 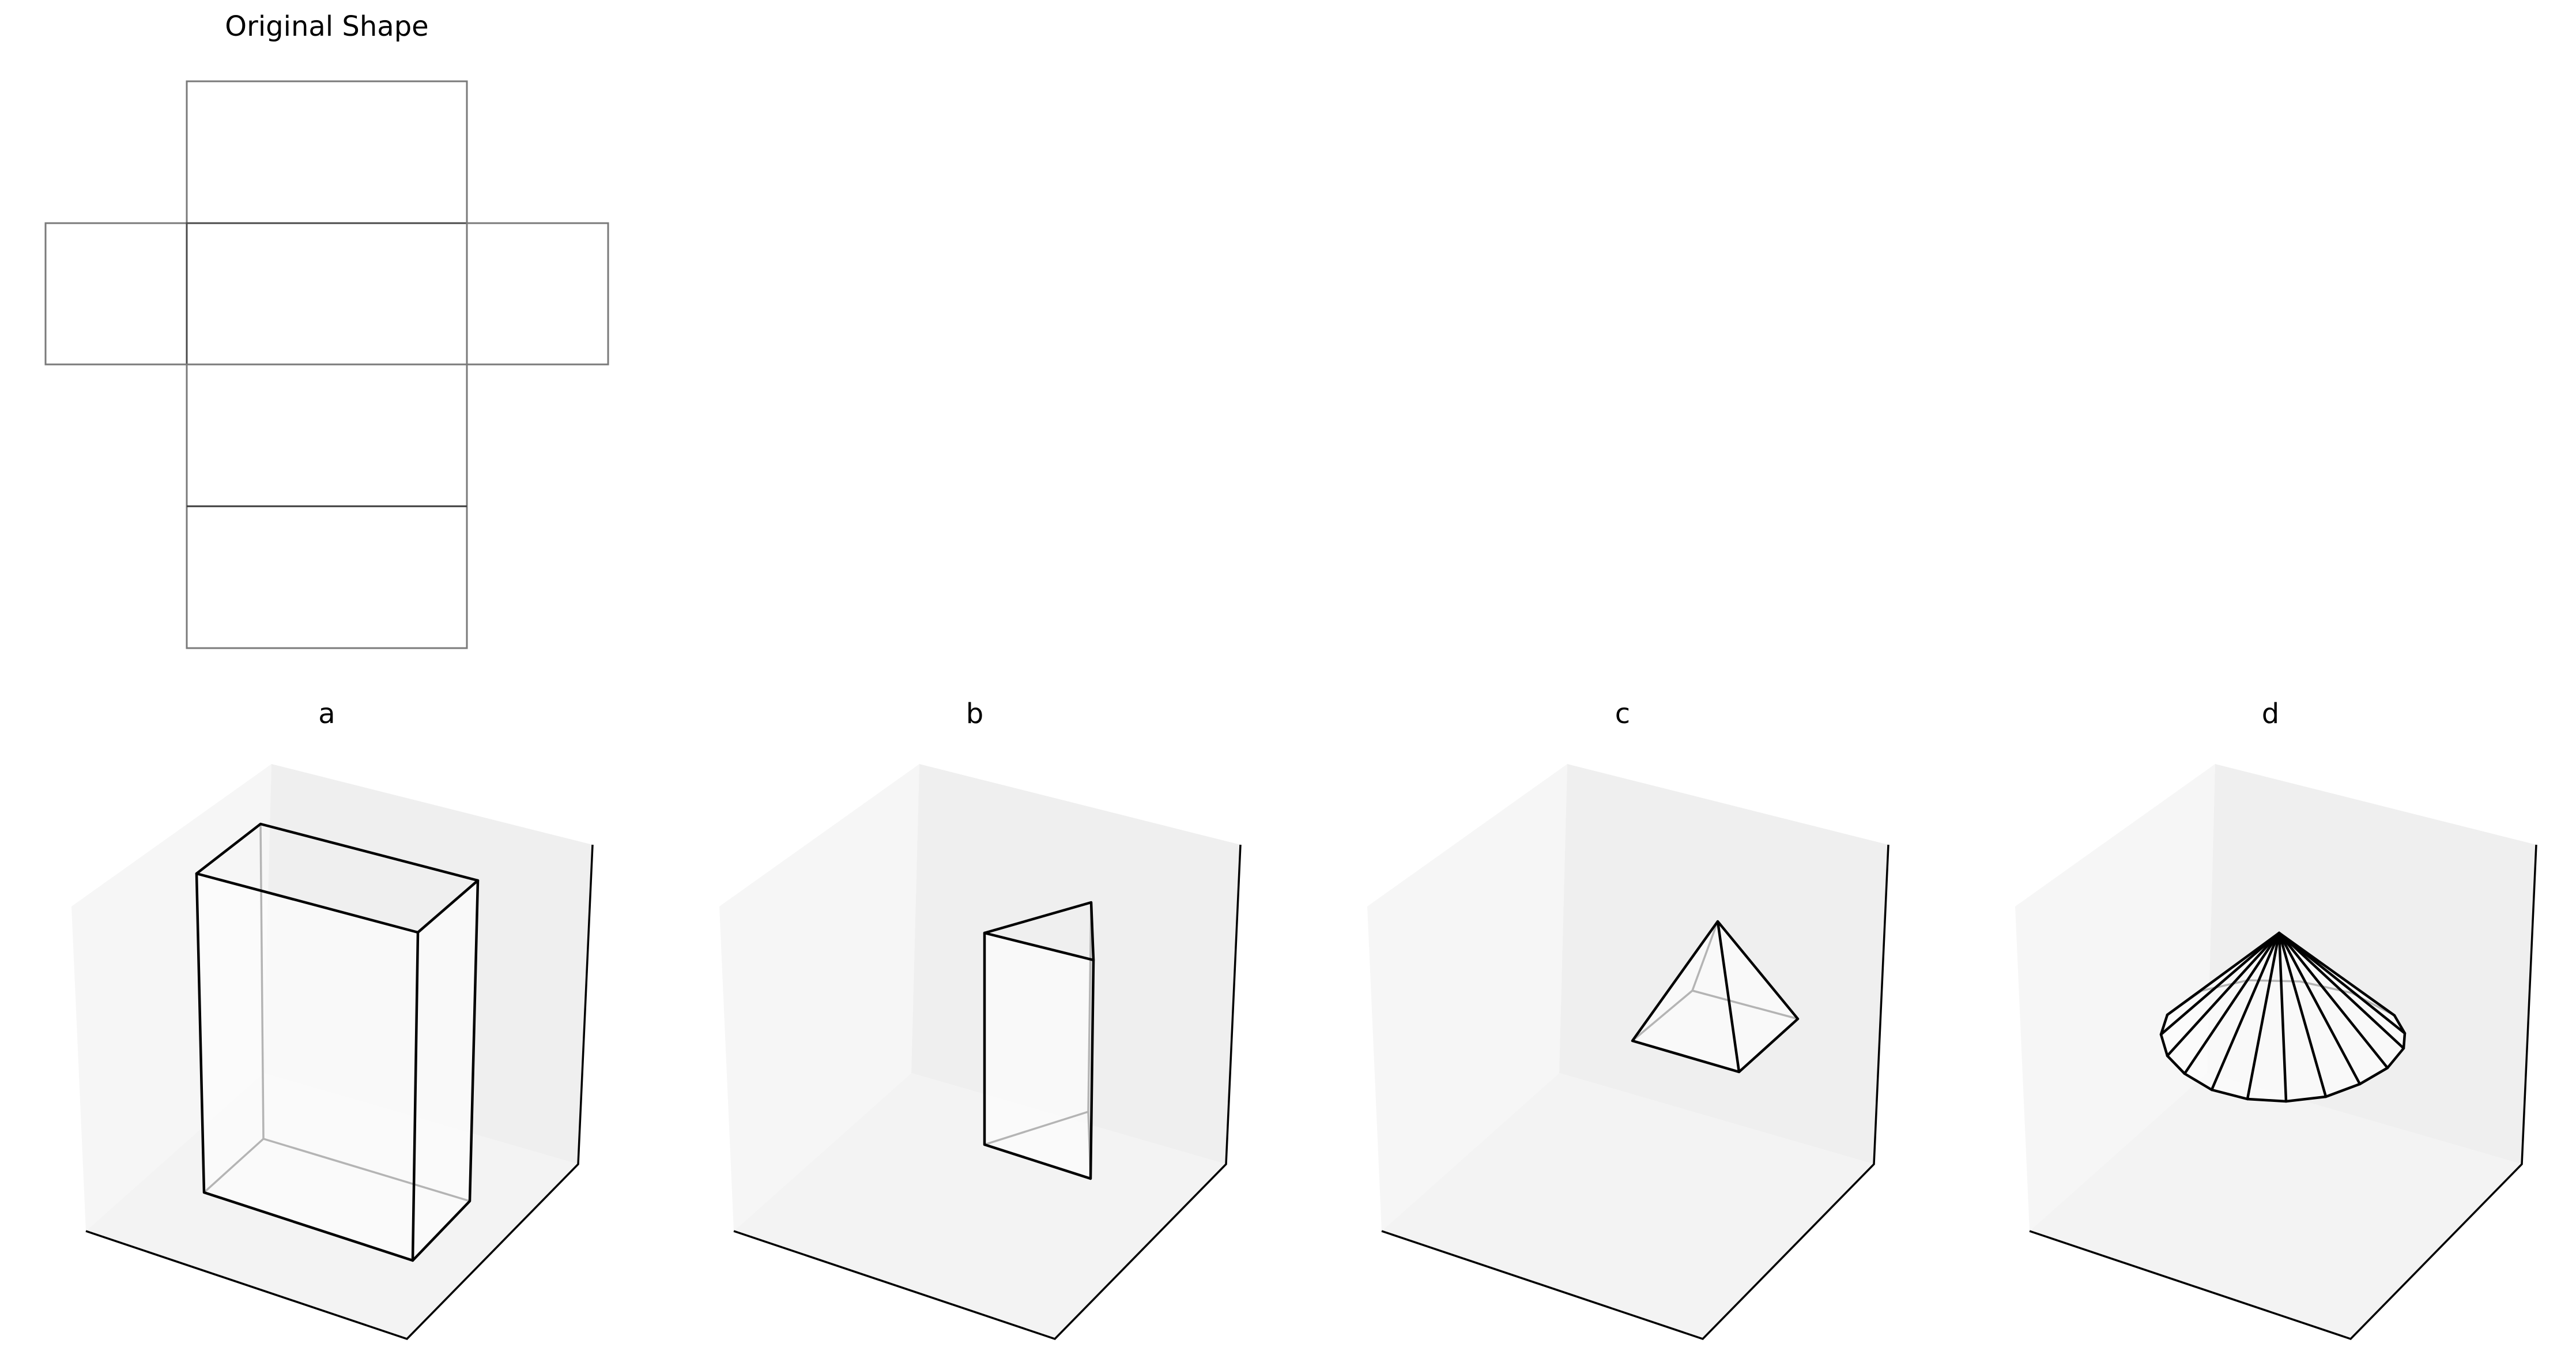 I want to click on option-c-label: c, so click(x=1622, y=714).